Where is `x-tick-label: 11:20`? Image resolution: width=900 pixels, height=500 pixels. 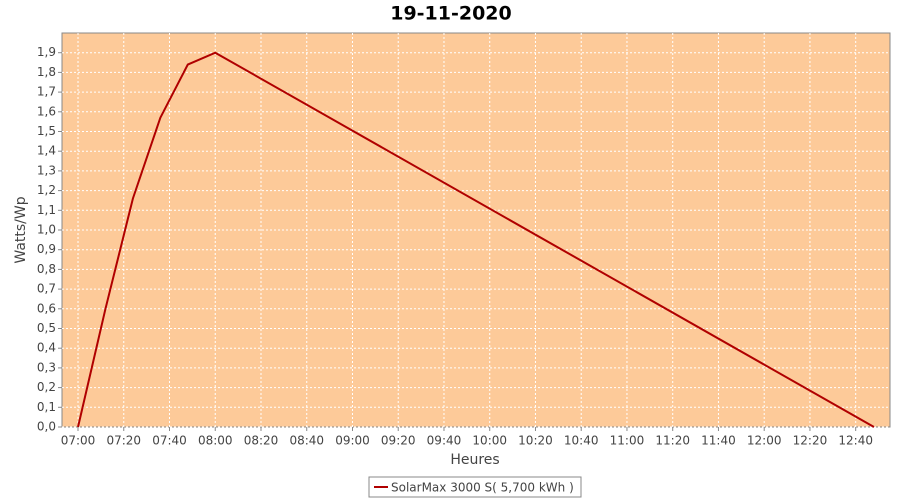 x-tick-label: 11:20 is located at coordinates (672, 441).